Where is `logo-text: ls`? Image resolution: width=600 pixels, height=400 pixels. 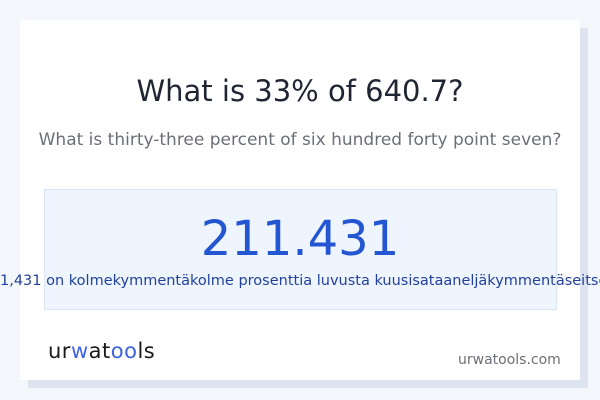
logo-text: ls is located at coordinates (146, 351).